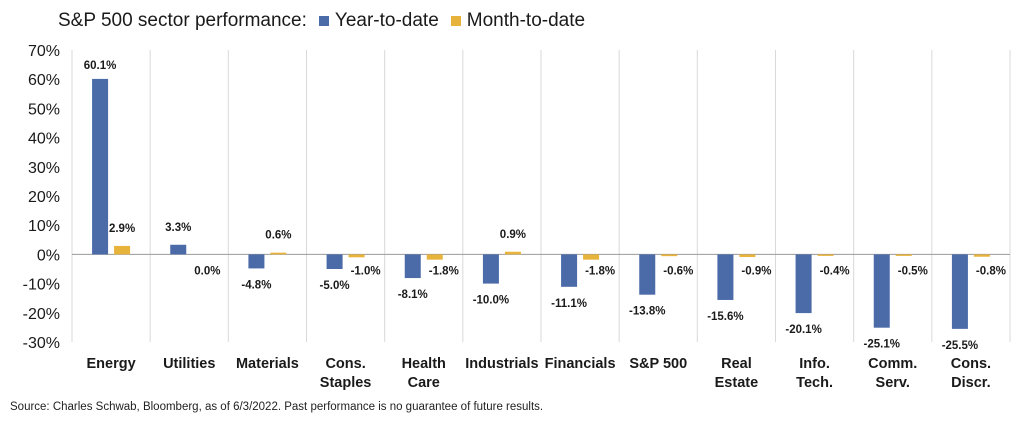 The image size is (1024, 434). What do you see at coordinates (366, 271) in the screenshot?
I see `data-label-mtd: -1.0%` at bounding box center [366, 271].